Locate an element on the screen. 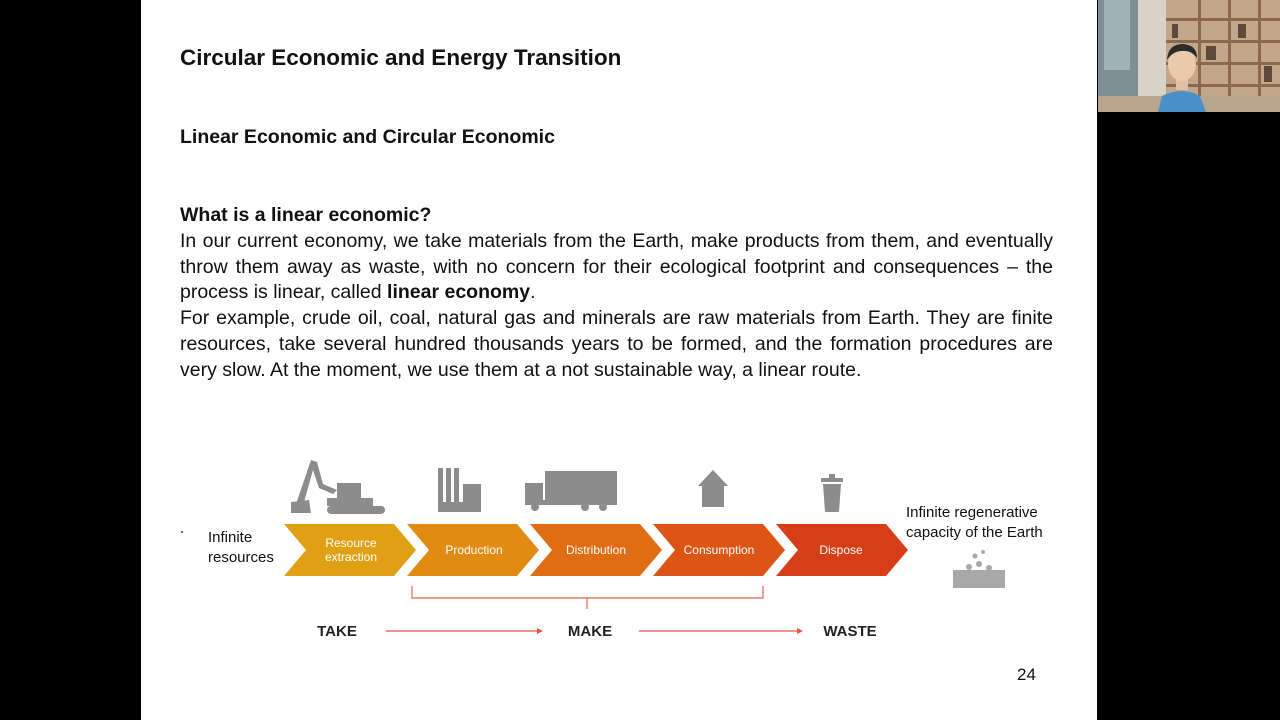  arrow-take-to-make is located at coordinates (464, 631).